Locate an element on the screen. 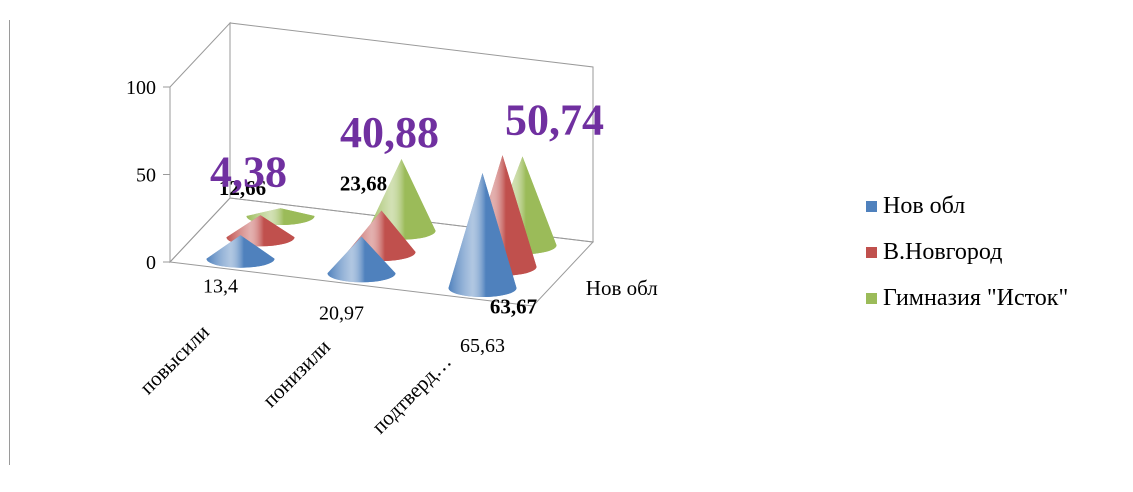 The image size is (1133, 492). data-label-s0-c0: 13,4 is located at coordinates (220, 287).